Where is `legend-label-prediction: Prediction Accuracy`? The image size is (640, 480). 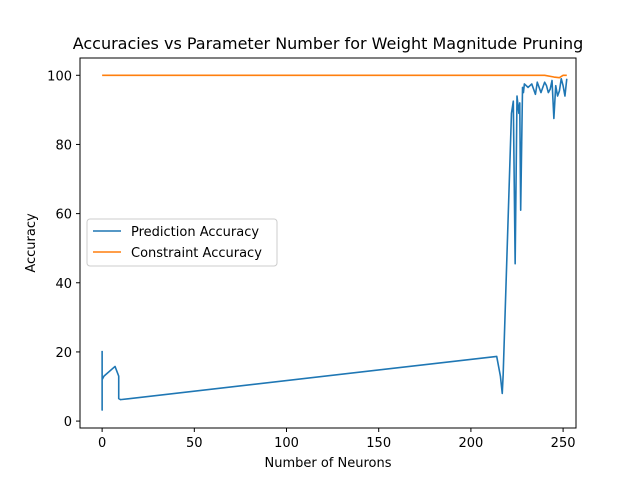
legend-label-prediction: Prediction Accuracy is located at coordinates (195, 232).